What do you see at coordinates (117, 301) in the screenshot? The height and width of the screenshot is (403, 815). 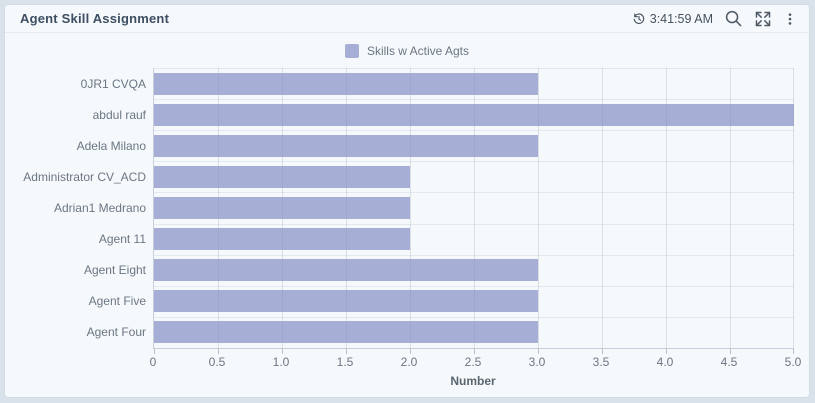 I see `y-axis-label: Agent Five` at bounding box center [117, 301].